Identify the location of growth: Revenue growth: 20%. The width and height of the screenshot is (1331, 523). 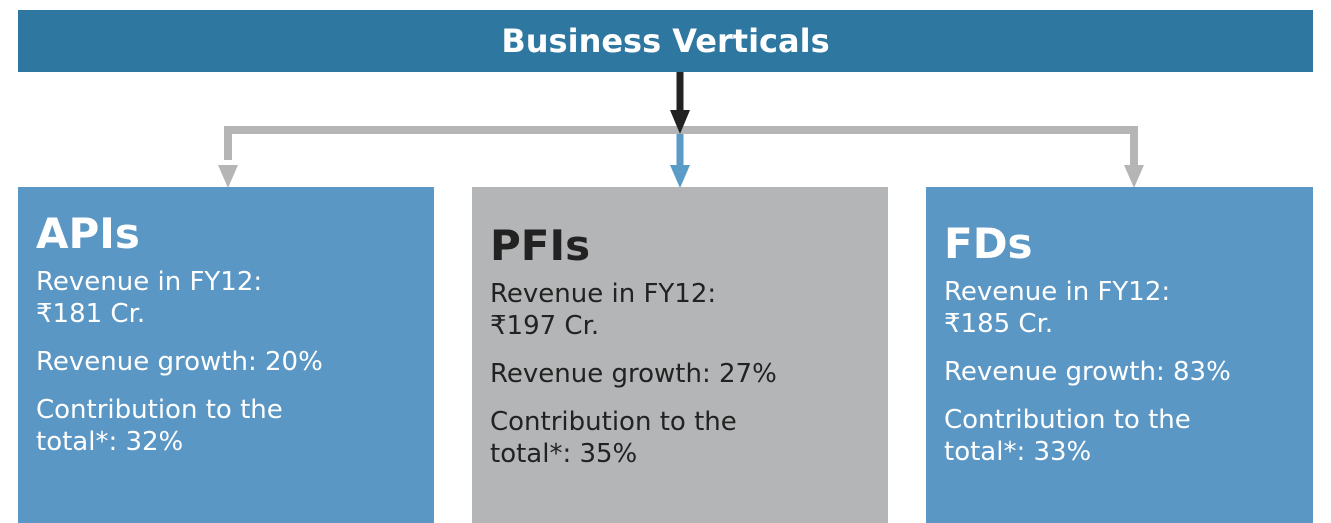
(179, 362).